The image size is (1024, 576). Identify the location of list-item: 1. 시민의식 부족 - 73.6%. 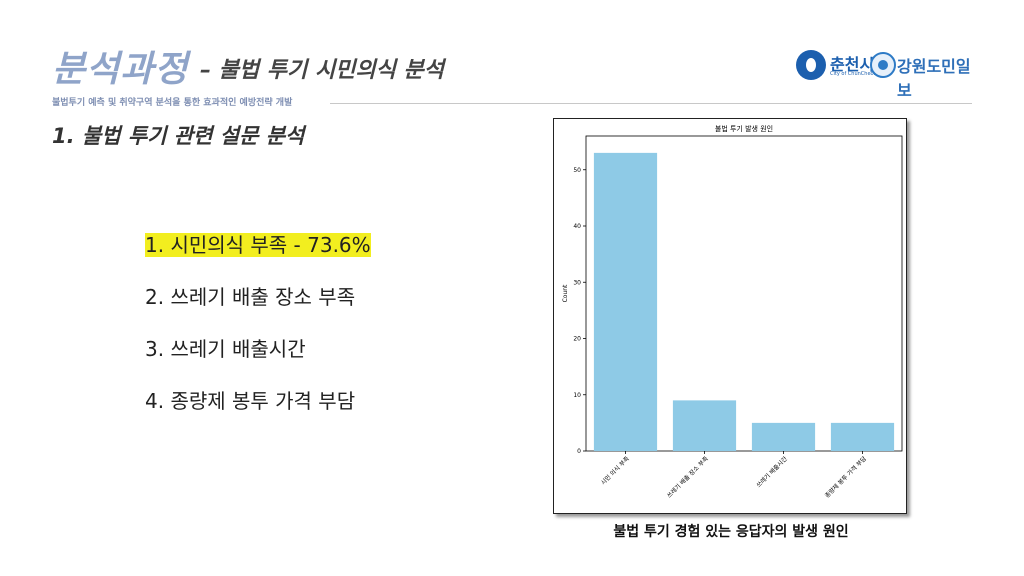
(258, 252).